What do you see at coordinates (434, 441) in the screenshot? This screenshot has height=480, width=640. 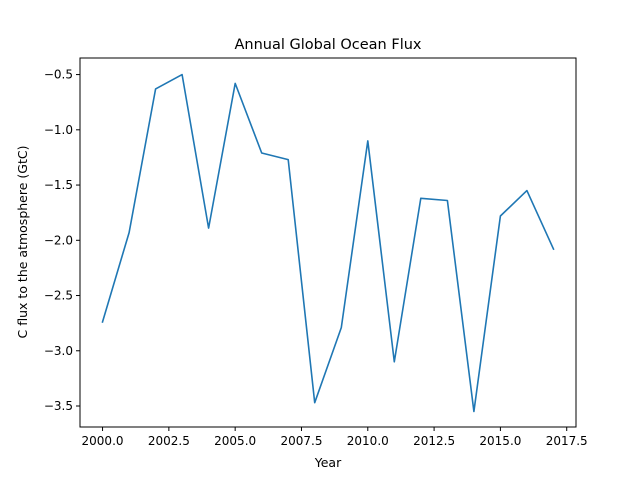 I see `x-tick-label: 2012.5` at bounding box center [434, 441].